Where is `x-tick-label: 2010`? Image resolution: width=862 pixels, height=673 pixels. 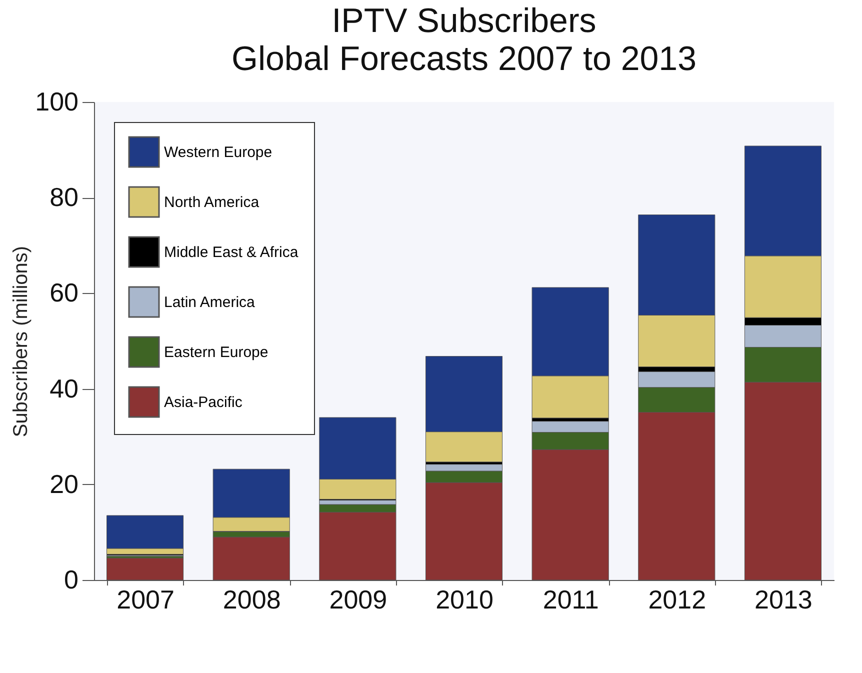
x-tick-label: 2010 is located at coordinates (465, 599).